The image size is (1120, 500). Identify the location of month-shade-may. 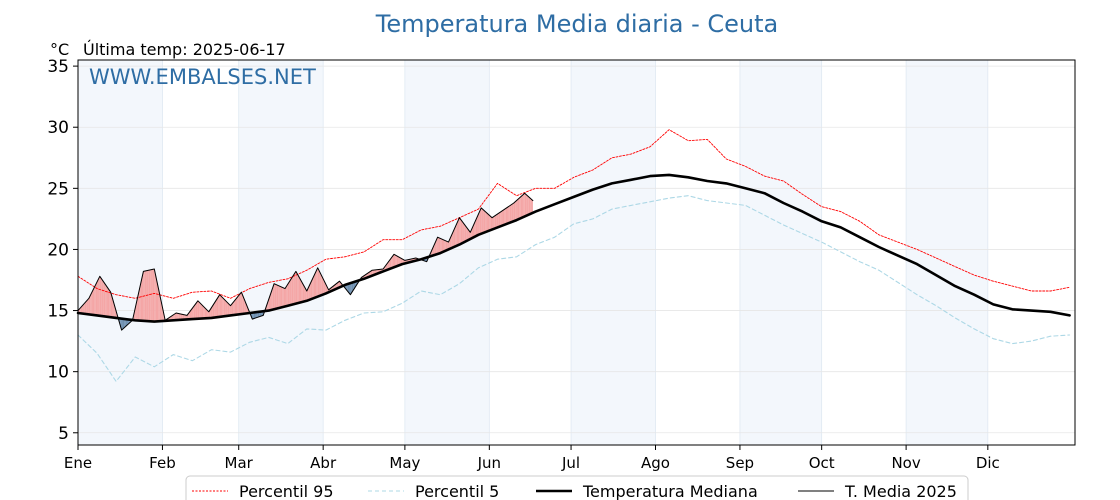
(447, 252).